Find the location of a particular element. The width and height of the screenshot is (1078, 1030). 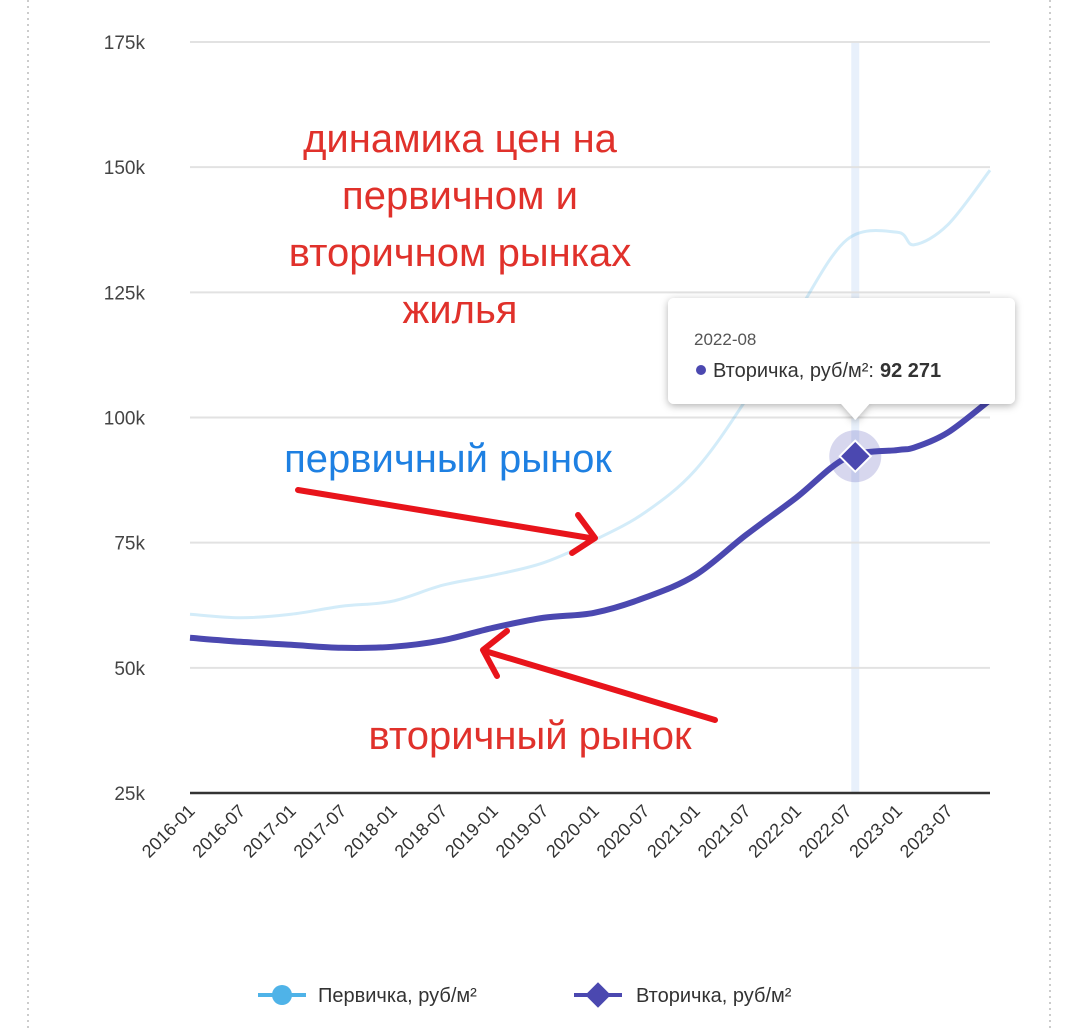

x-tick-label: 2019-07 is located at coordinates (522, 831).